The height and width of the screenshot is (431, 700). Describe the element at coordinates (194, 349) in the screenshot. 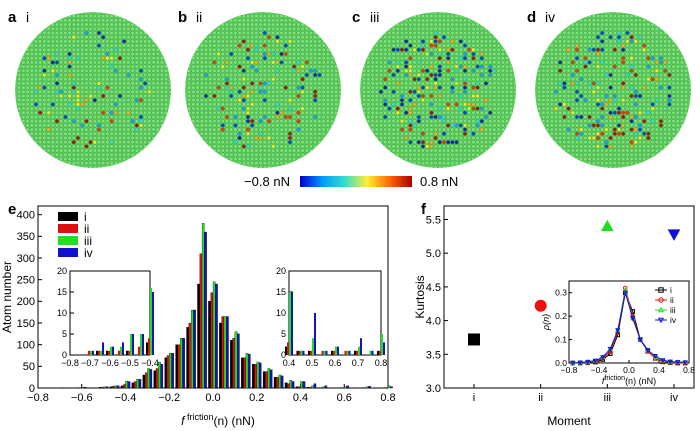

I see `bar-iv` at that location.